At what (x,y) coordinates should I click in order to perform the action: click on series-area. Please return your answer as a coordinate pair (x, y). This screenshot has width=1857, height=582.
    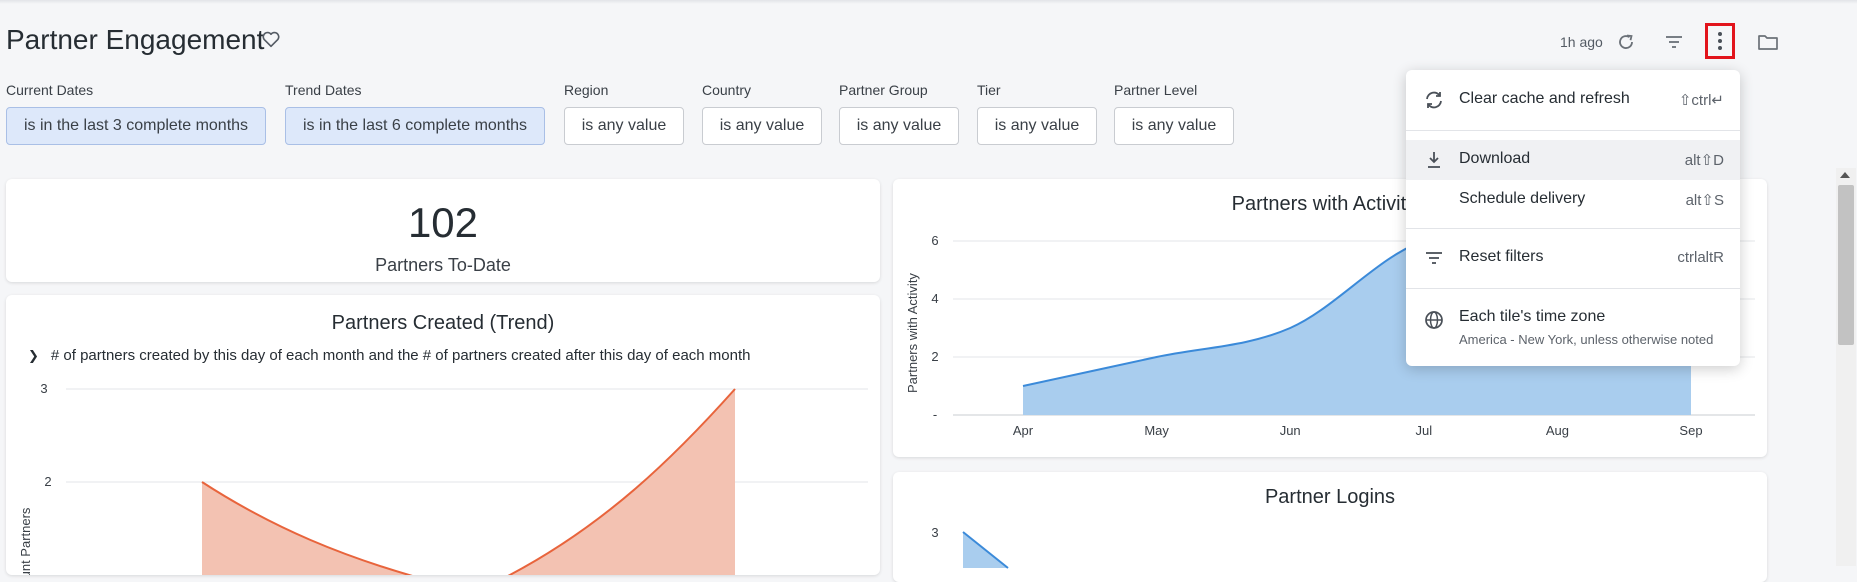
    Looking at the image, I should click on (468, 482).